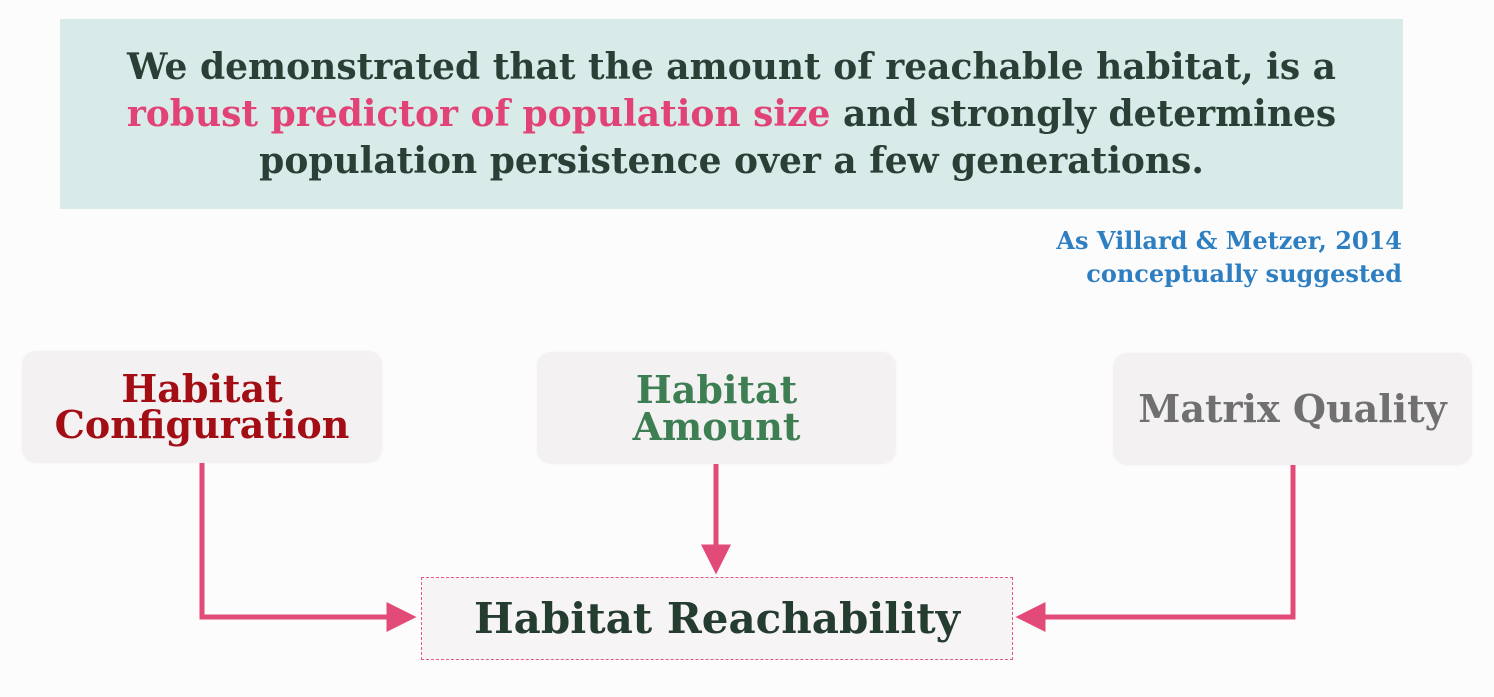 The image size is (1494, 697). I want to click on habitat-configuration-label-1: Habitat, so click(202, 388).